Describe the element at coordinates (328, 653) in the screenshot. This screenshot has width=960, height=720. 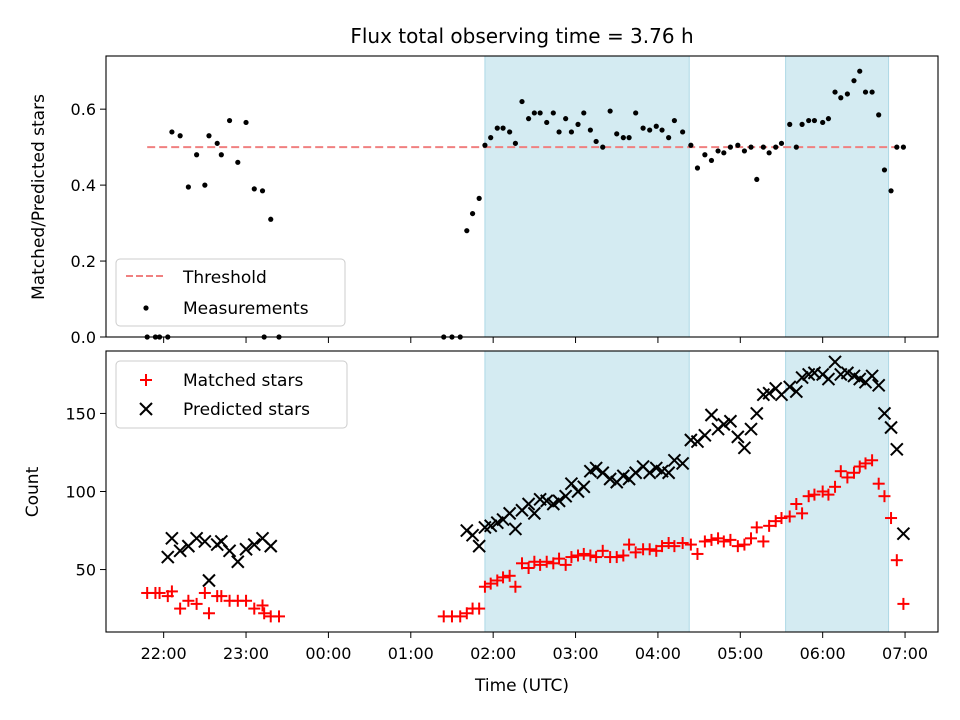
I see `x-tick-label: 00:00` at that location.